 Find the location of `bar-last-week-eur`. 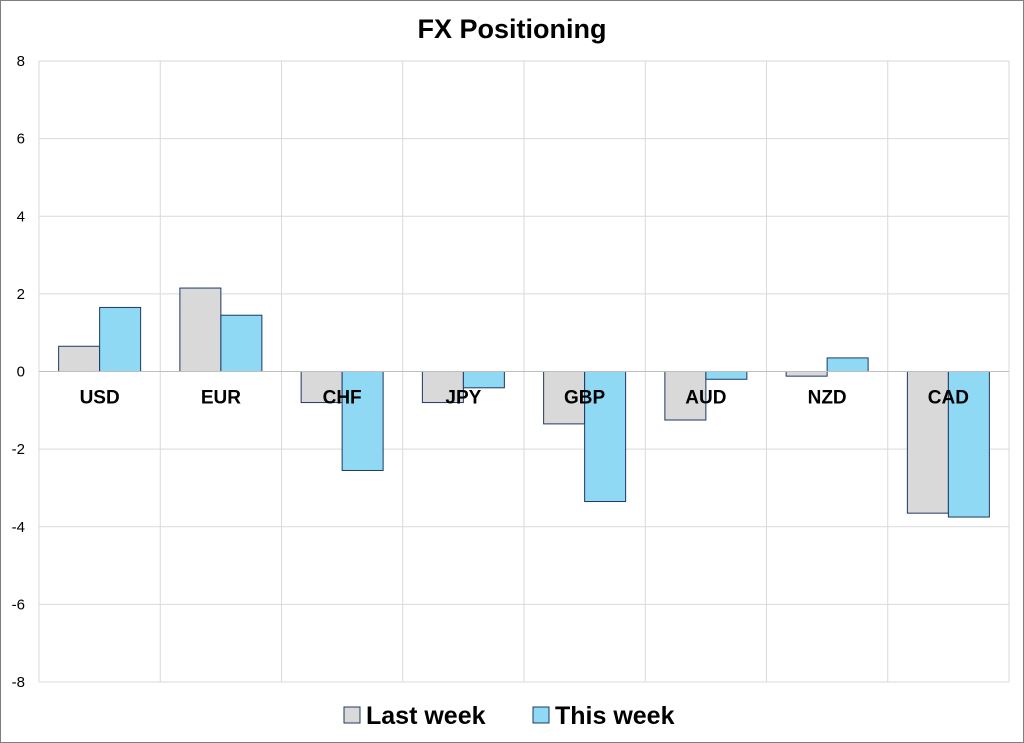

bar-last-week-eur is located at coordinates (200, 330).